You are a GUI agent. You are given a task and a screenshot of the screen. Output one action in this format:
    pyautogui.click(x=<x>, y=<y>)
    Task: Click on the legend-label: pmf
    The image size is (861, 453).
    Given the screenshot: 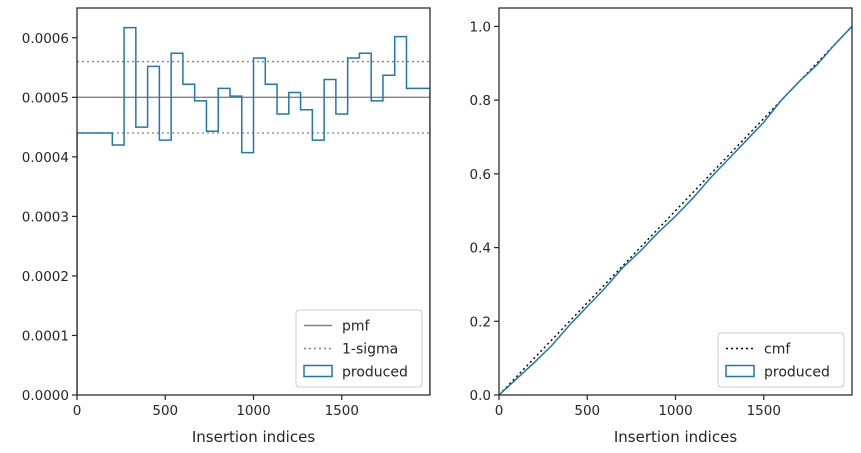 What is the action you would take?
    pyautogui.click(x=356, y=327)
    